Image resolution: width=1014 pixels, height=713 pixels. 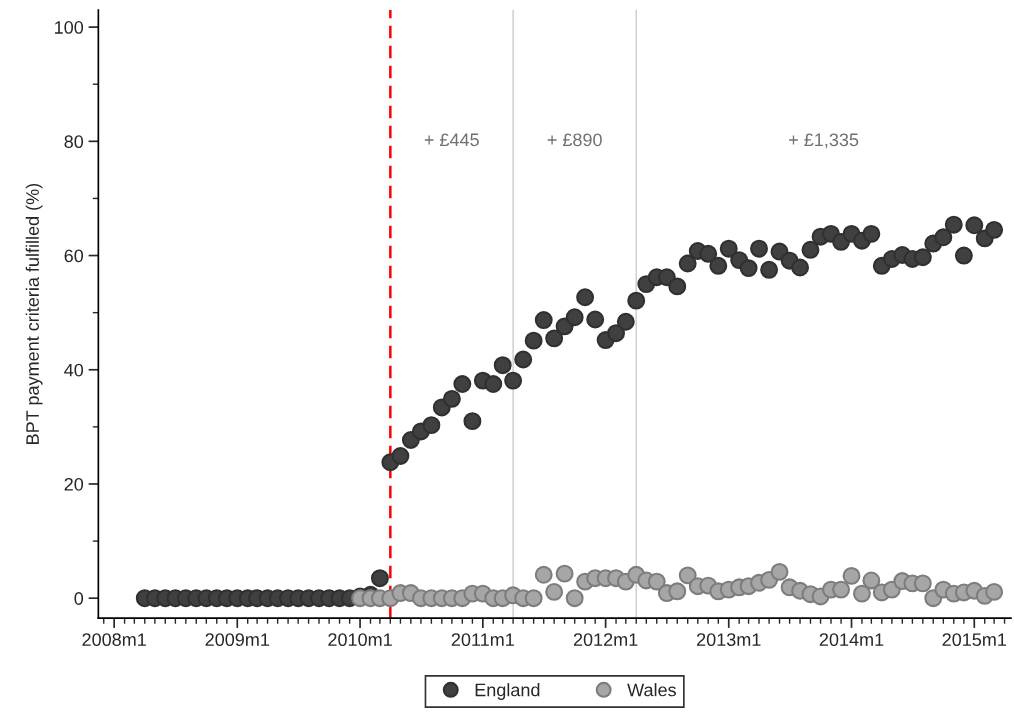 I want to click on x-tick-label: 2009m1, so click(x=237, y=640).